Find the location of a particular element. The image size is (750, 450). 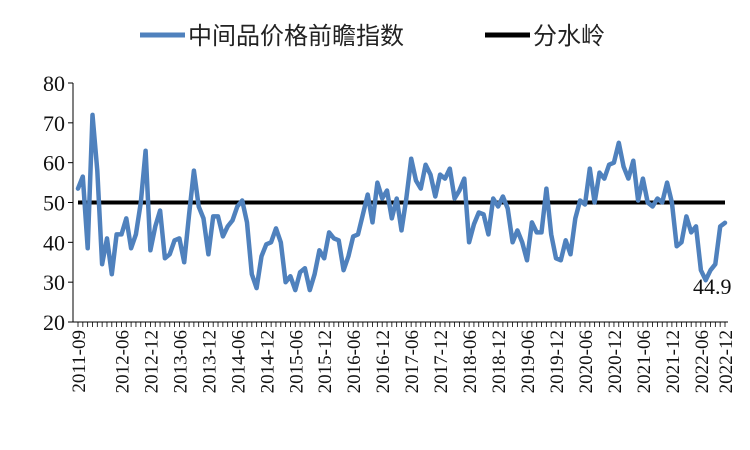

x-tick-label: 2018-12 is located at coordinates (499, 361).